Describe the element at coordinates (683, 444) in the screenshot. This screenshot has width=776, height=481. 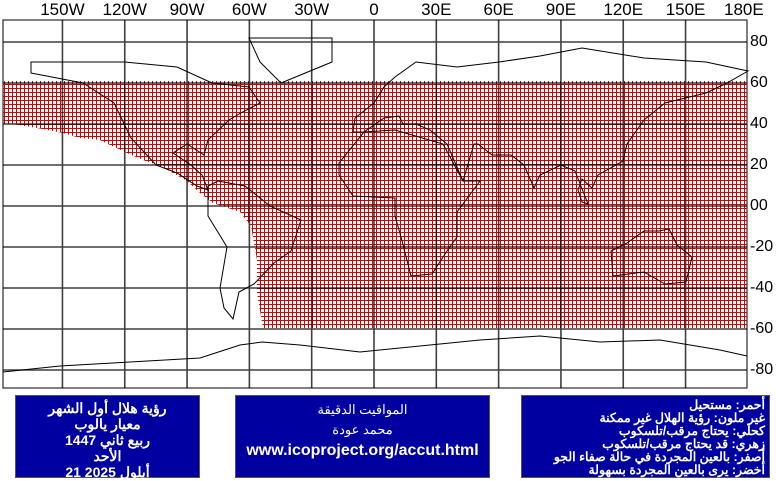
I see `legend-pink: زهري: قد يحتاج مرقب/تلسكوب` at that location.